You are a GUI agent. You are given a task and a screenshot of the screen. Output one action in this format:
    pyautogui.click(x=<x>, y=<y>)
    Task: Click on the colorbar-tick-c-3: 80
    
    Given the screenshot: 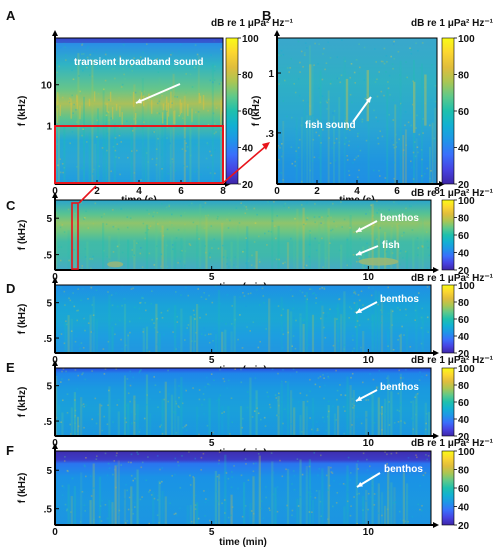 What is the action you would take?
    pyautogui.click(x=464, y=219)
    